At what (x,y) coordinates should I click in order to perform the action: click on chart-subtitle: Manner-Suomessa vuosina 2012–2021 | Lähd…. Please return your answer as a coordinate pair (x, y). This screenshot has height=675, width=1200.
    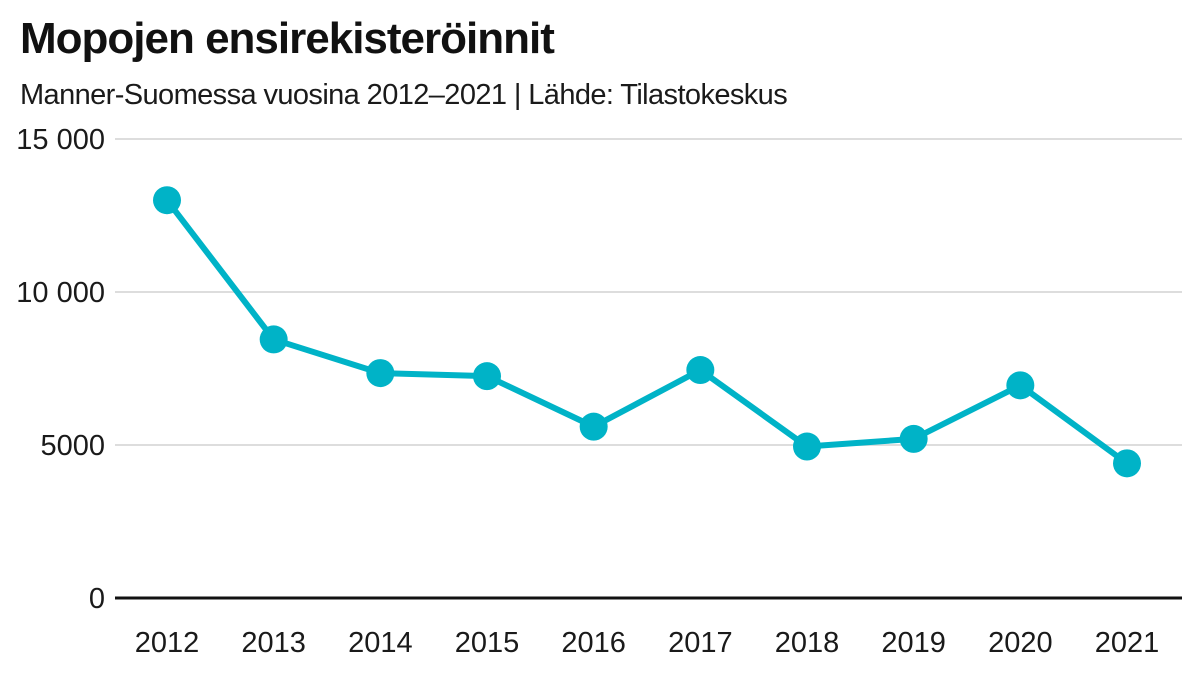
    Looking at the image, I should click on (404, 95).